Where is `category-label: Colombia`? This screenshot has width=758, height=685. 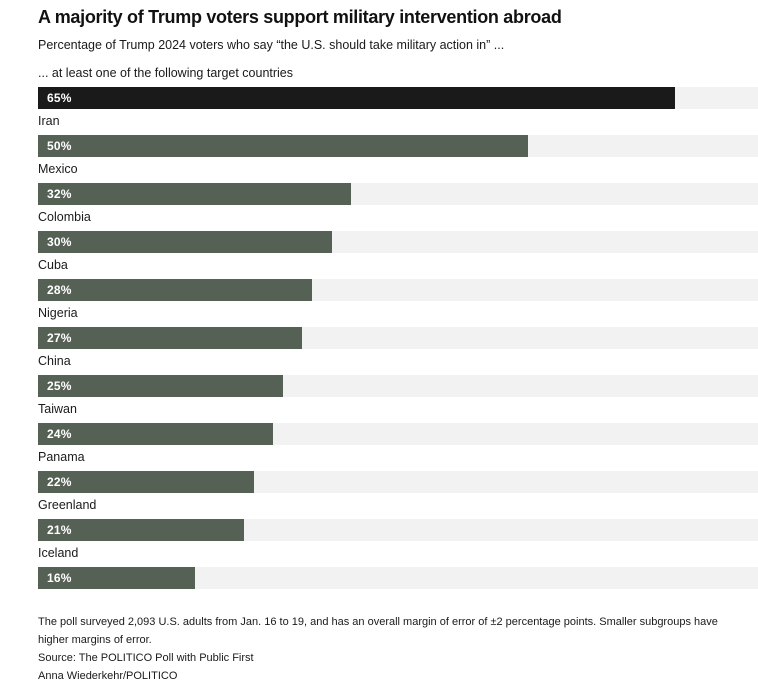 category-label: Colombia is located at coordinates (64, 217).